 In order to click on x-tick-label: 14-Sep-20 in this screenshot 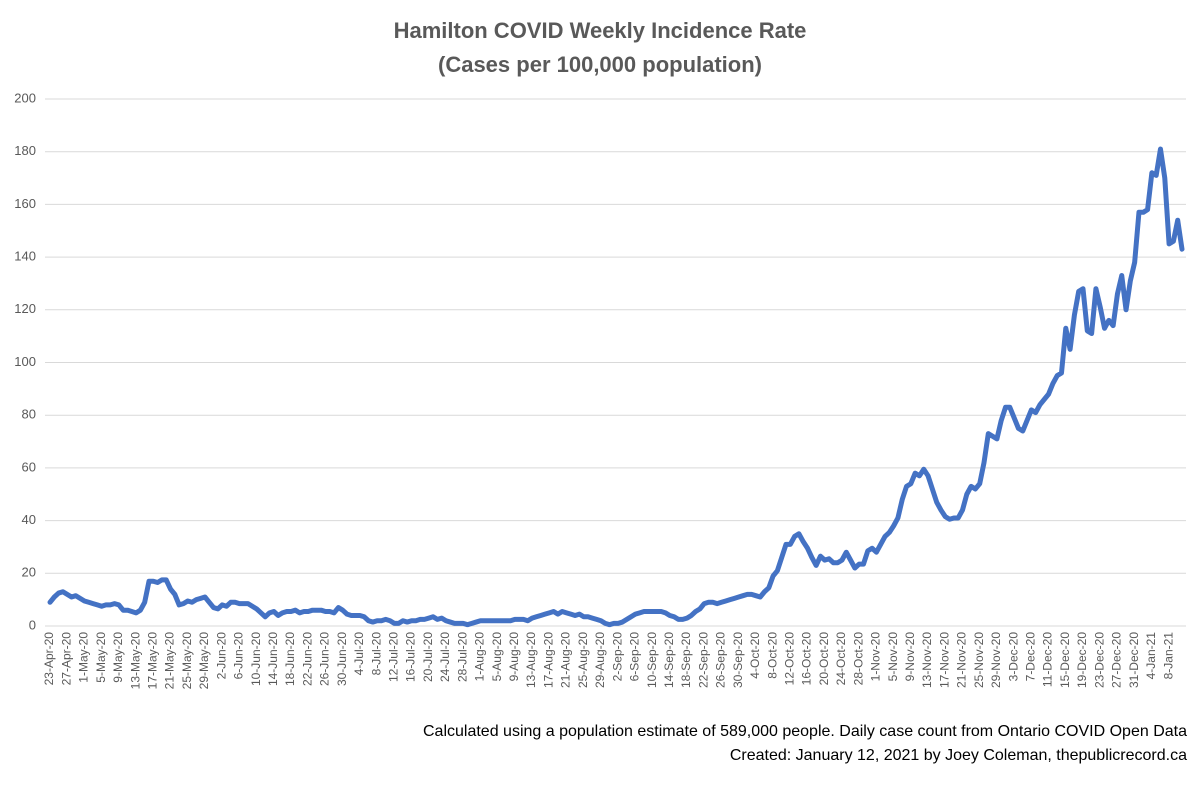, I will do `click(669, 660)`.